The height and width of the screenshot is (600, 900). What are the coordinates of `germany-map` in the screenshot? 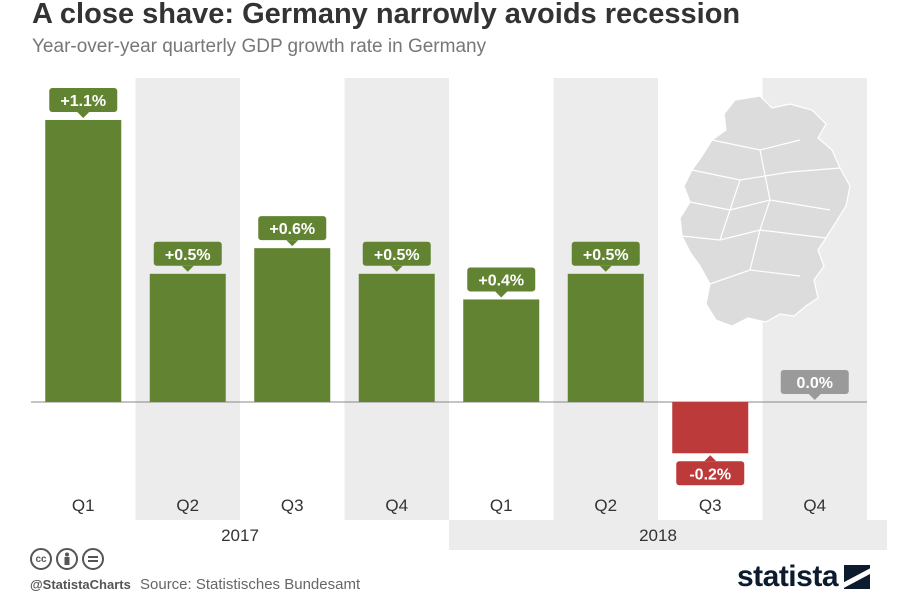 It's located at (765, 211).